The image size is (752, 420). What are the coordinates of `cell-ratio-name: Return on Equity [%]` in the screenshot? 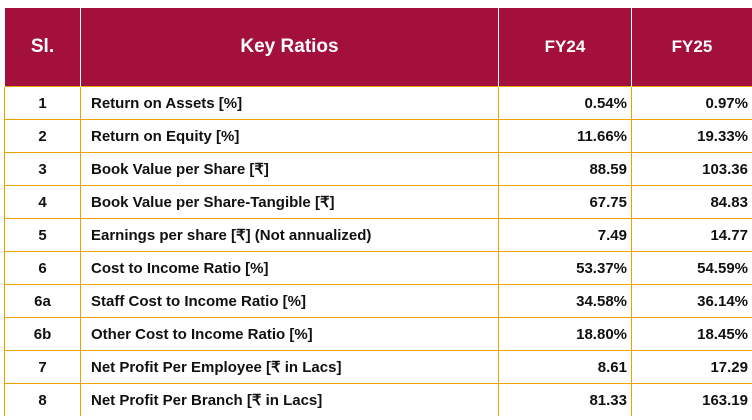 It's located at (289, 136).